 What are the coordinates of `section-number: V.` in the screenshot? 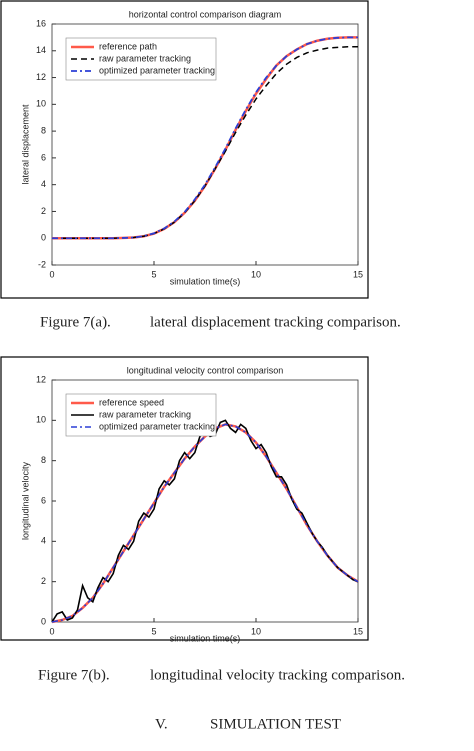 It's located at (161, 724).